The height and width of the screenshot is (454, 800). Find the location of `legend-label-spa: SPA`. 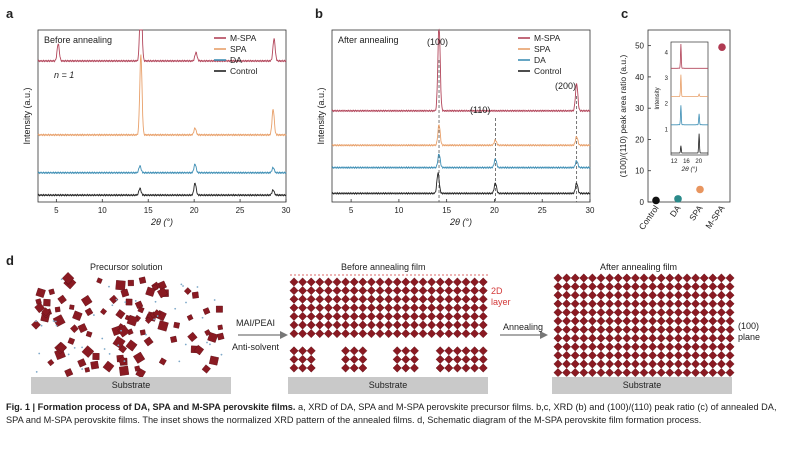

legend-label-spa: SPA is located at coordinates (542, 49).